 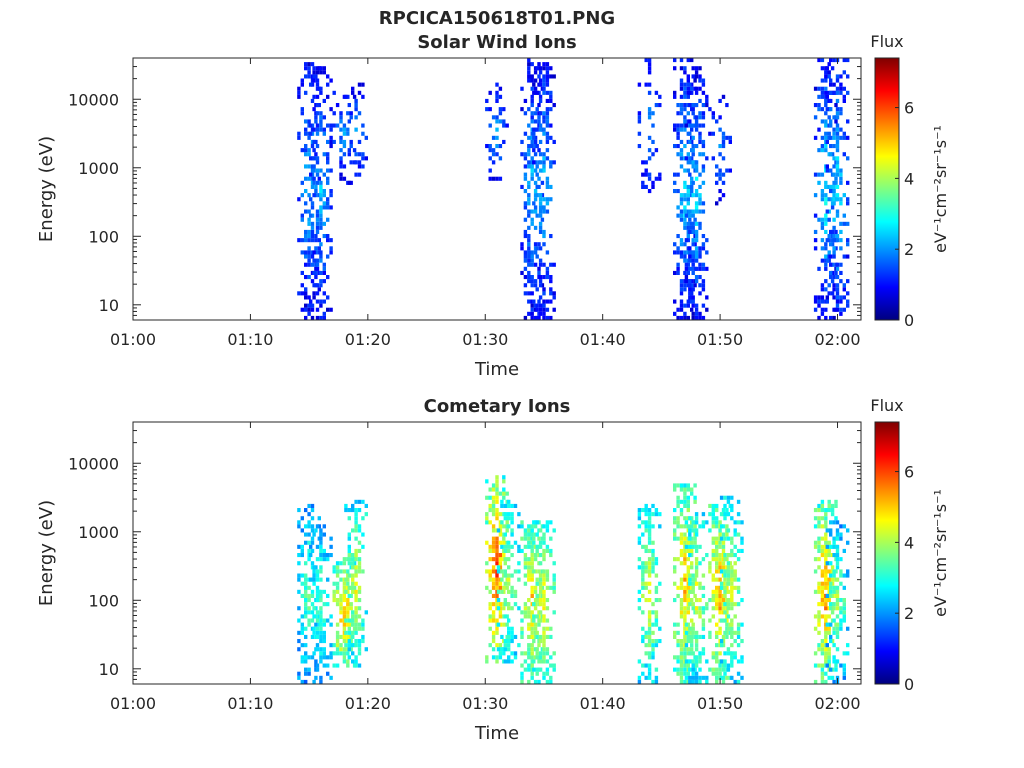 I want to click on colorbar-gradient-cometary, so click(x=887, y=553).